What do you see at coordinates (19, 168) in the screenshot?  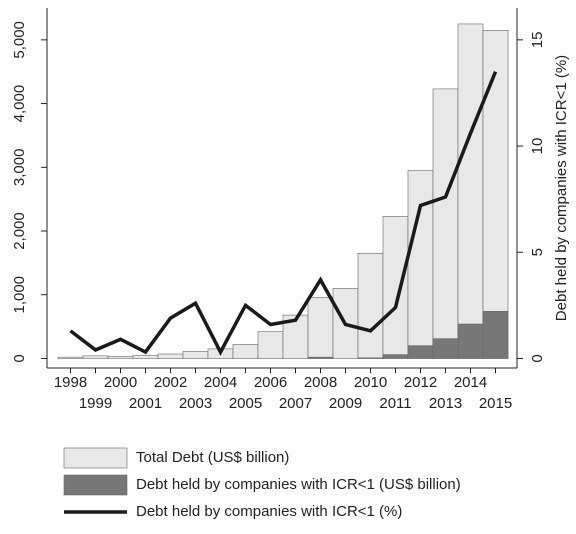 I see `y-tick-label: 3,000` at bounding box center [19, 168].